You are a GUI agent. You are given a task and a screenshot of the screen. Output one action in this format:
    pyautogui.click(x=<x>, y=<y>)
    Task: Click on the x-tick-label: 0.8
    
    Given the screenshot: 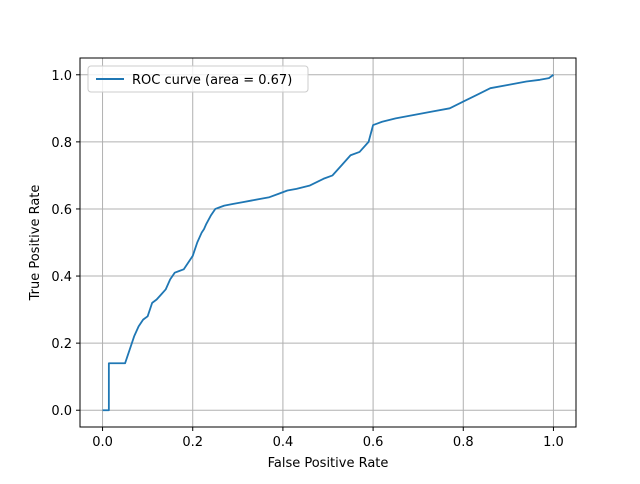 What is the action you would take?
    pyautogui.click(x=463, y=442)
    